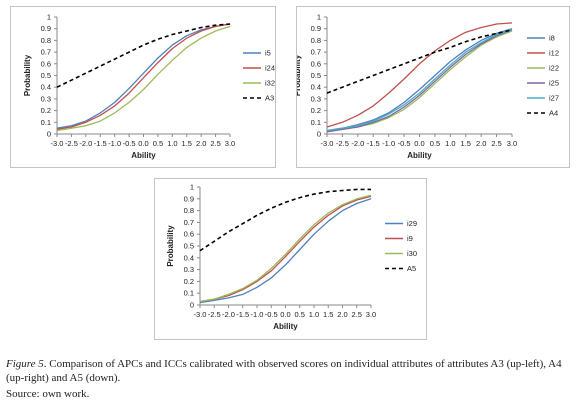  Describe the element at coordinates (411, 268) in the screenshot. I see `legend-label-a5: A5` at that location.